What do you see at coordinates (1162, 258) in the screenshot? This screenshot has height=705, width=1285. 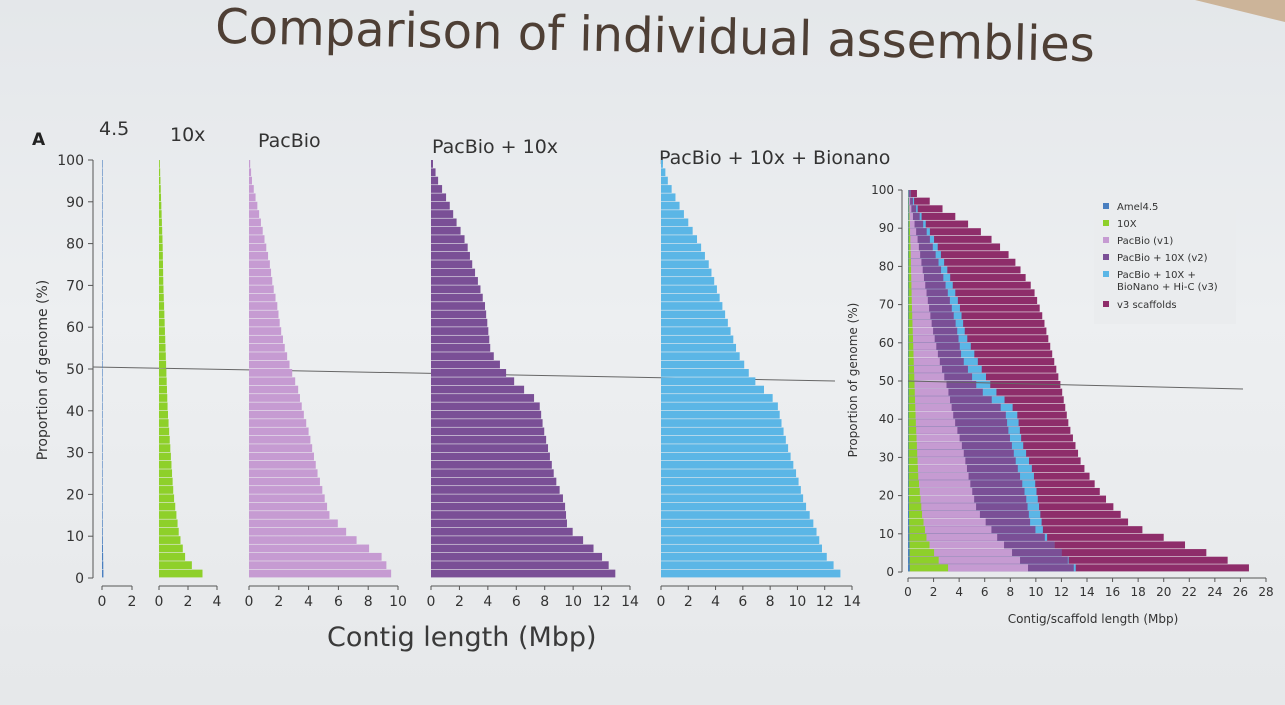 I see `legend-label: PacBio + 10X (v2)` at bounding box center [1162, 258].